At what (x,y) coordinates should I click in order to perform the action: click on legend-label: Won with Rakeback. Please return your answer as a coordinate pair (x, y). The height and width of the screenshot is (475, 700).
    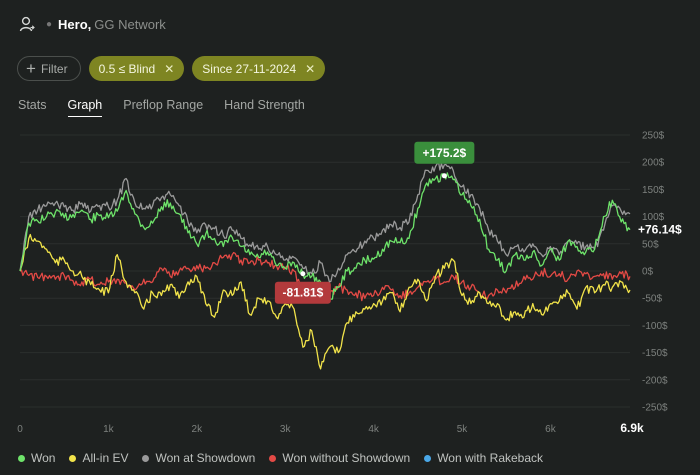
    Looking at the image, I should click on (490, 458).